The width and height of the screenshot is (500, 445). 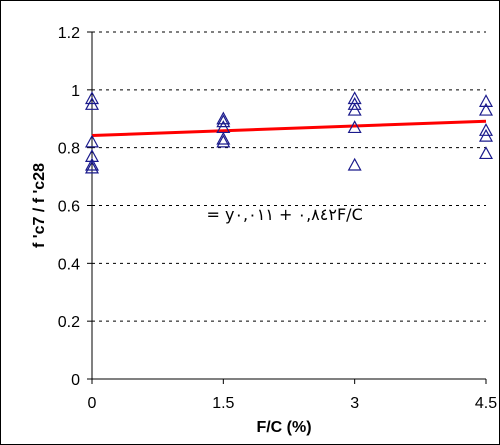 What do you see at coordinates (69, 207) in the screenshot?
I see `y-tick-label-3: 0.6` at bounding box center [69, 207].